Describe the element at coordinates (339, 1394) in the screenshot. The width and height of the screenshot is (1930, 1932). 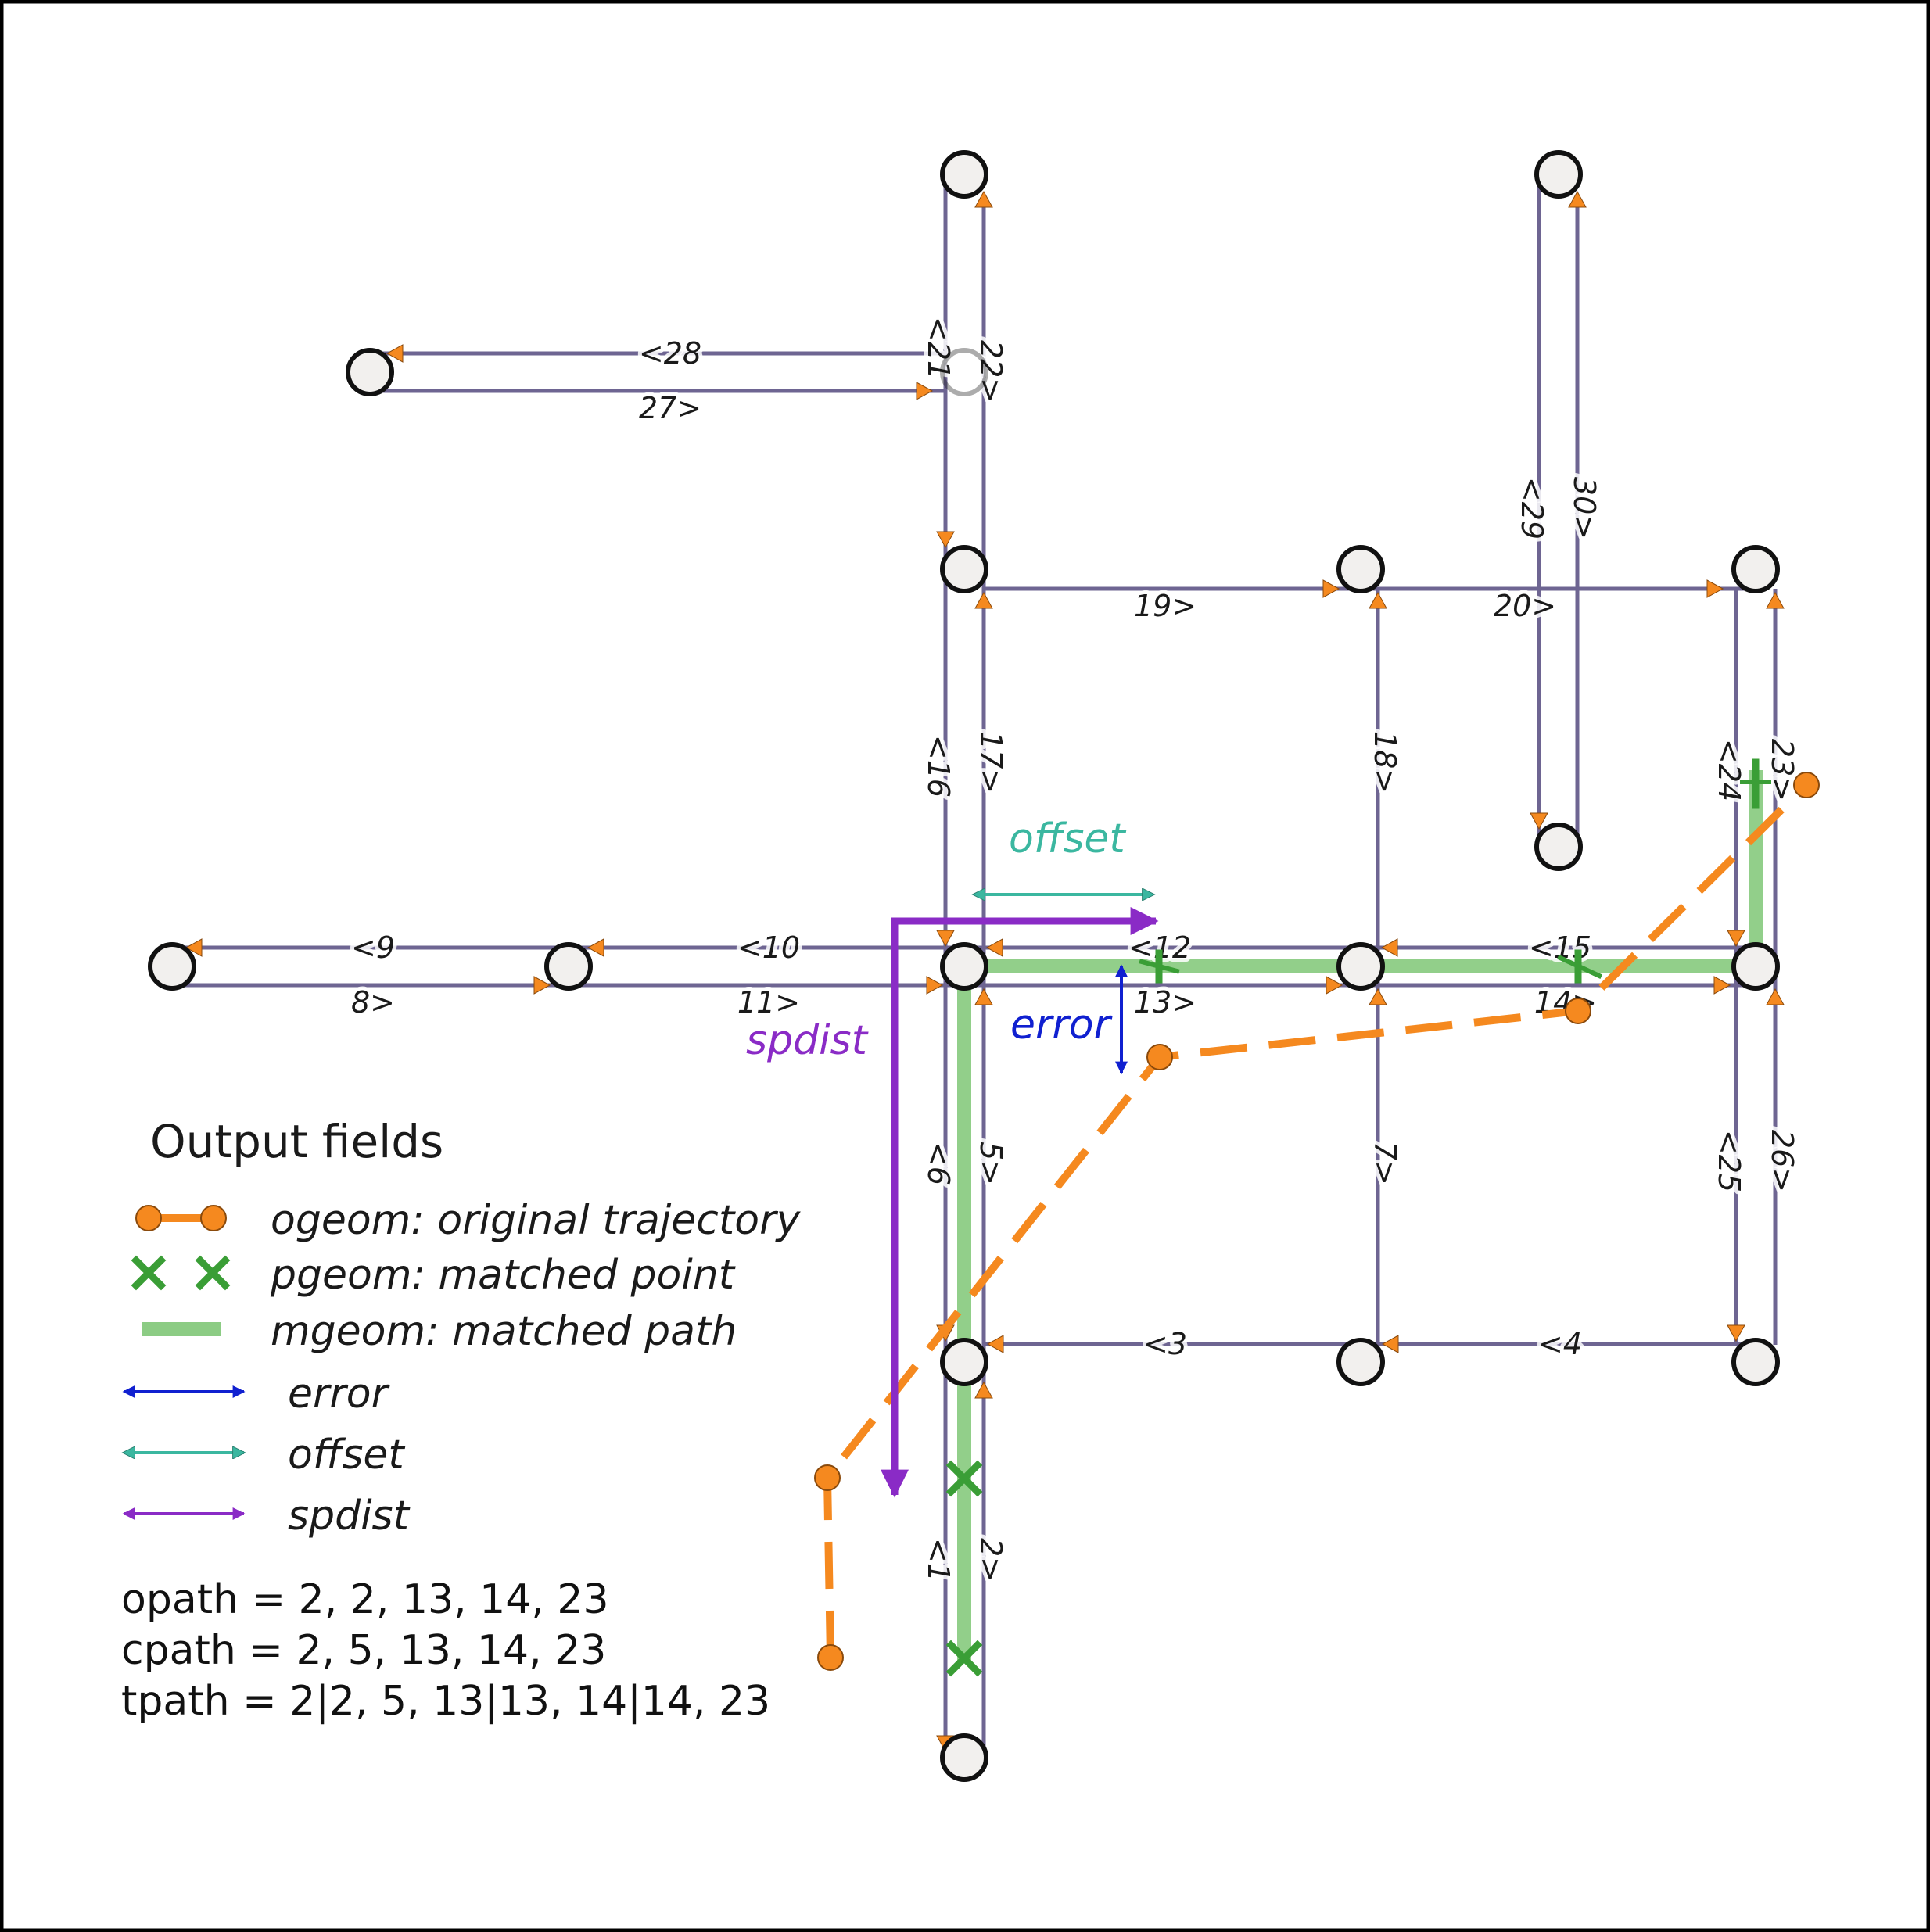
I see `legend-error-label: error` at that location.